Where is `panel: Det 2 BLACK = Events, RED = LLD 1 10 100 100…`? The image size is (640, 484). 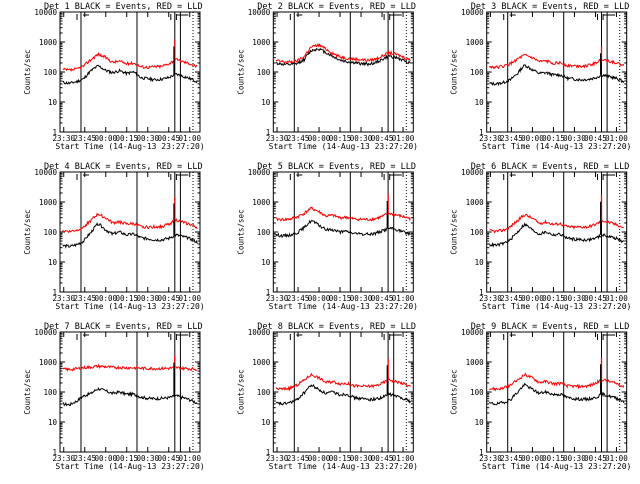 panel: Det 2 BLACK = Events, RED = LLD 1 10 100 100… is located at coordinates (327, 76).